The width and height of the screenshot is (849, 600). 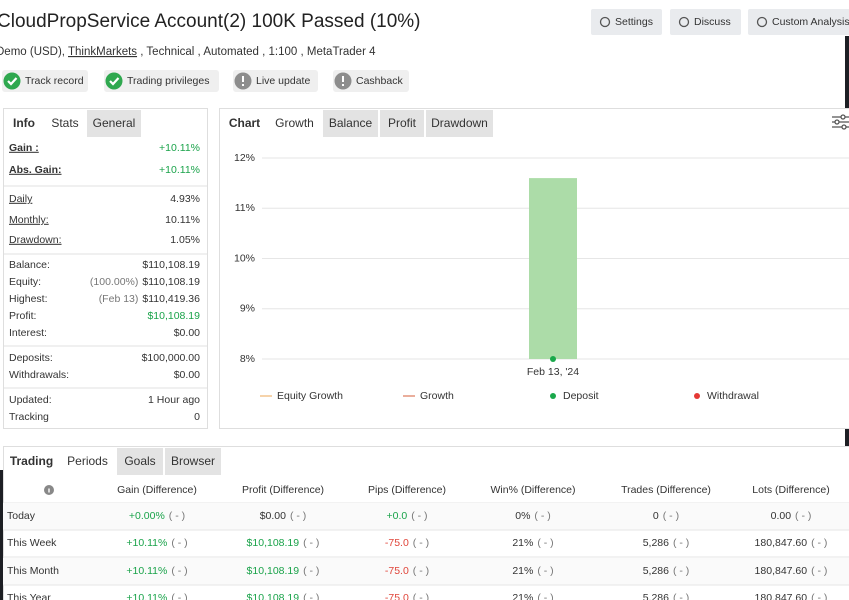 I want to click on legend-label: Withdrawal, so click(x=733, y=396).